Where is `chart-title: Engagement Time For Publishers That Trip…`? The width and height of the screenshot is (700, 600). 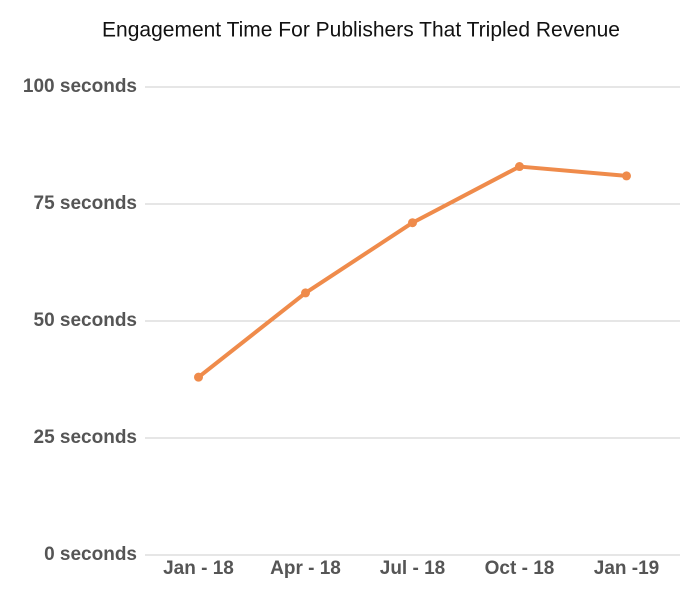
chart-title: Engagement Time For Publishers That Trip… is located at coordinates (361, 30).